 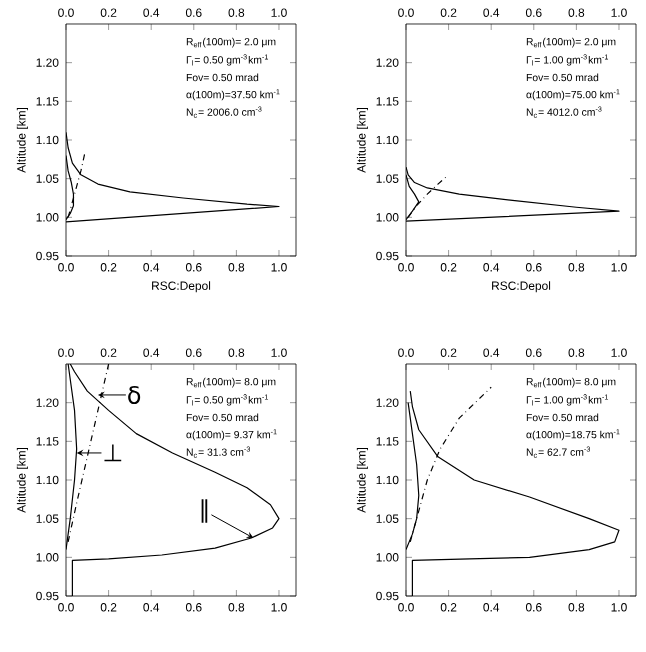 I want to click on annotation: ∥, so click(x=204, y=511).